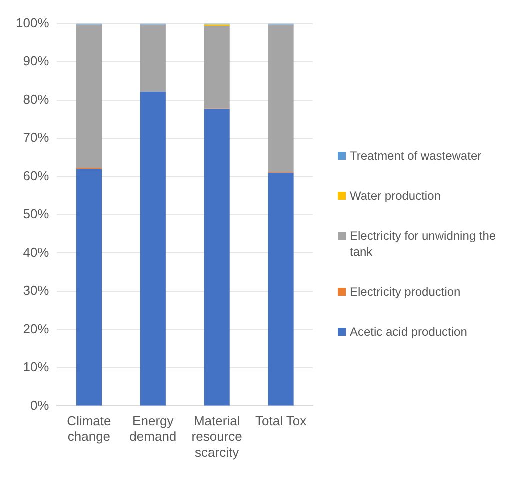 Image resolution: width=514 pixels, height=477 pixels. What do you see at coordinates (36, 328) in the screenshot?
I see `y-tick-label: 20%` at bounding box center [36, 328].